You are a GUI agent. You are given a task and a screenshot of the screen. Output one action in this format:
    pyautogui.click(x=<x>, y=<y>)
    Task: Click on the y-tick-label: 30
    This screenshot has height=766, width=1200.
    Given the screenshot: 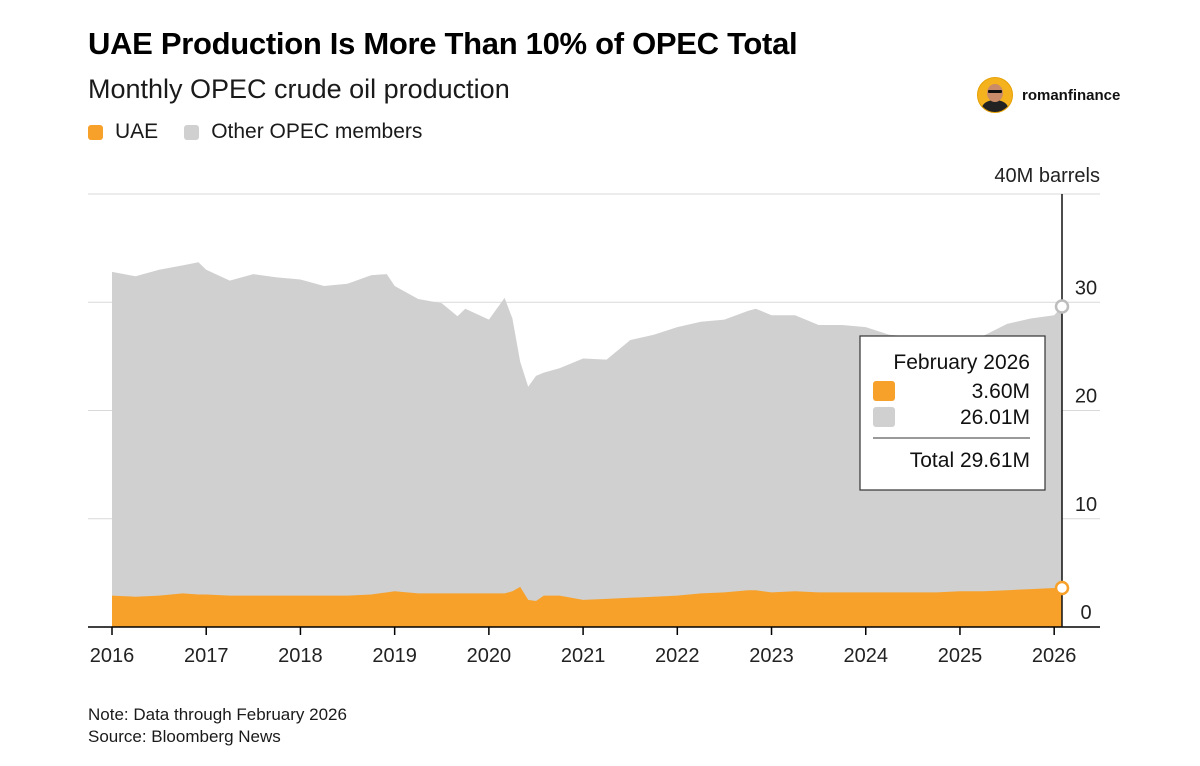 What is the action you would take?
    pyautogui.click(x=1086, y=288)
    